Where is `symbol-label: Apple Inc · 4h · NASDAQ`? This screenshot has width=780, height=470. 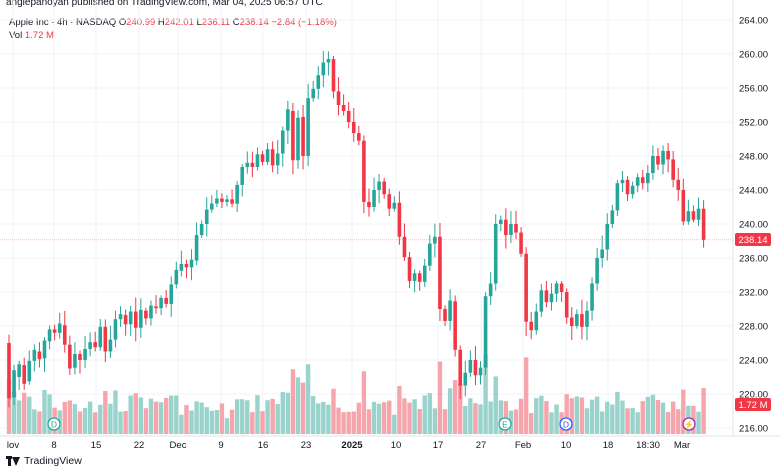 symbol-label: Apple Inc · 4h · NASDAQ is located at coordinates (63, 22).